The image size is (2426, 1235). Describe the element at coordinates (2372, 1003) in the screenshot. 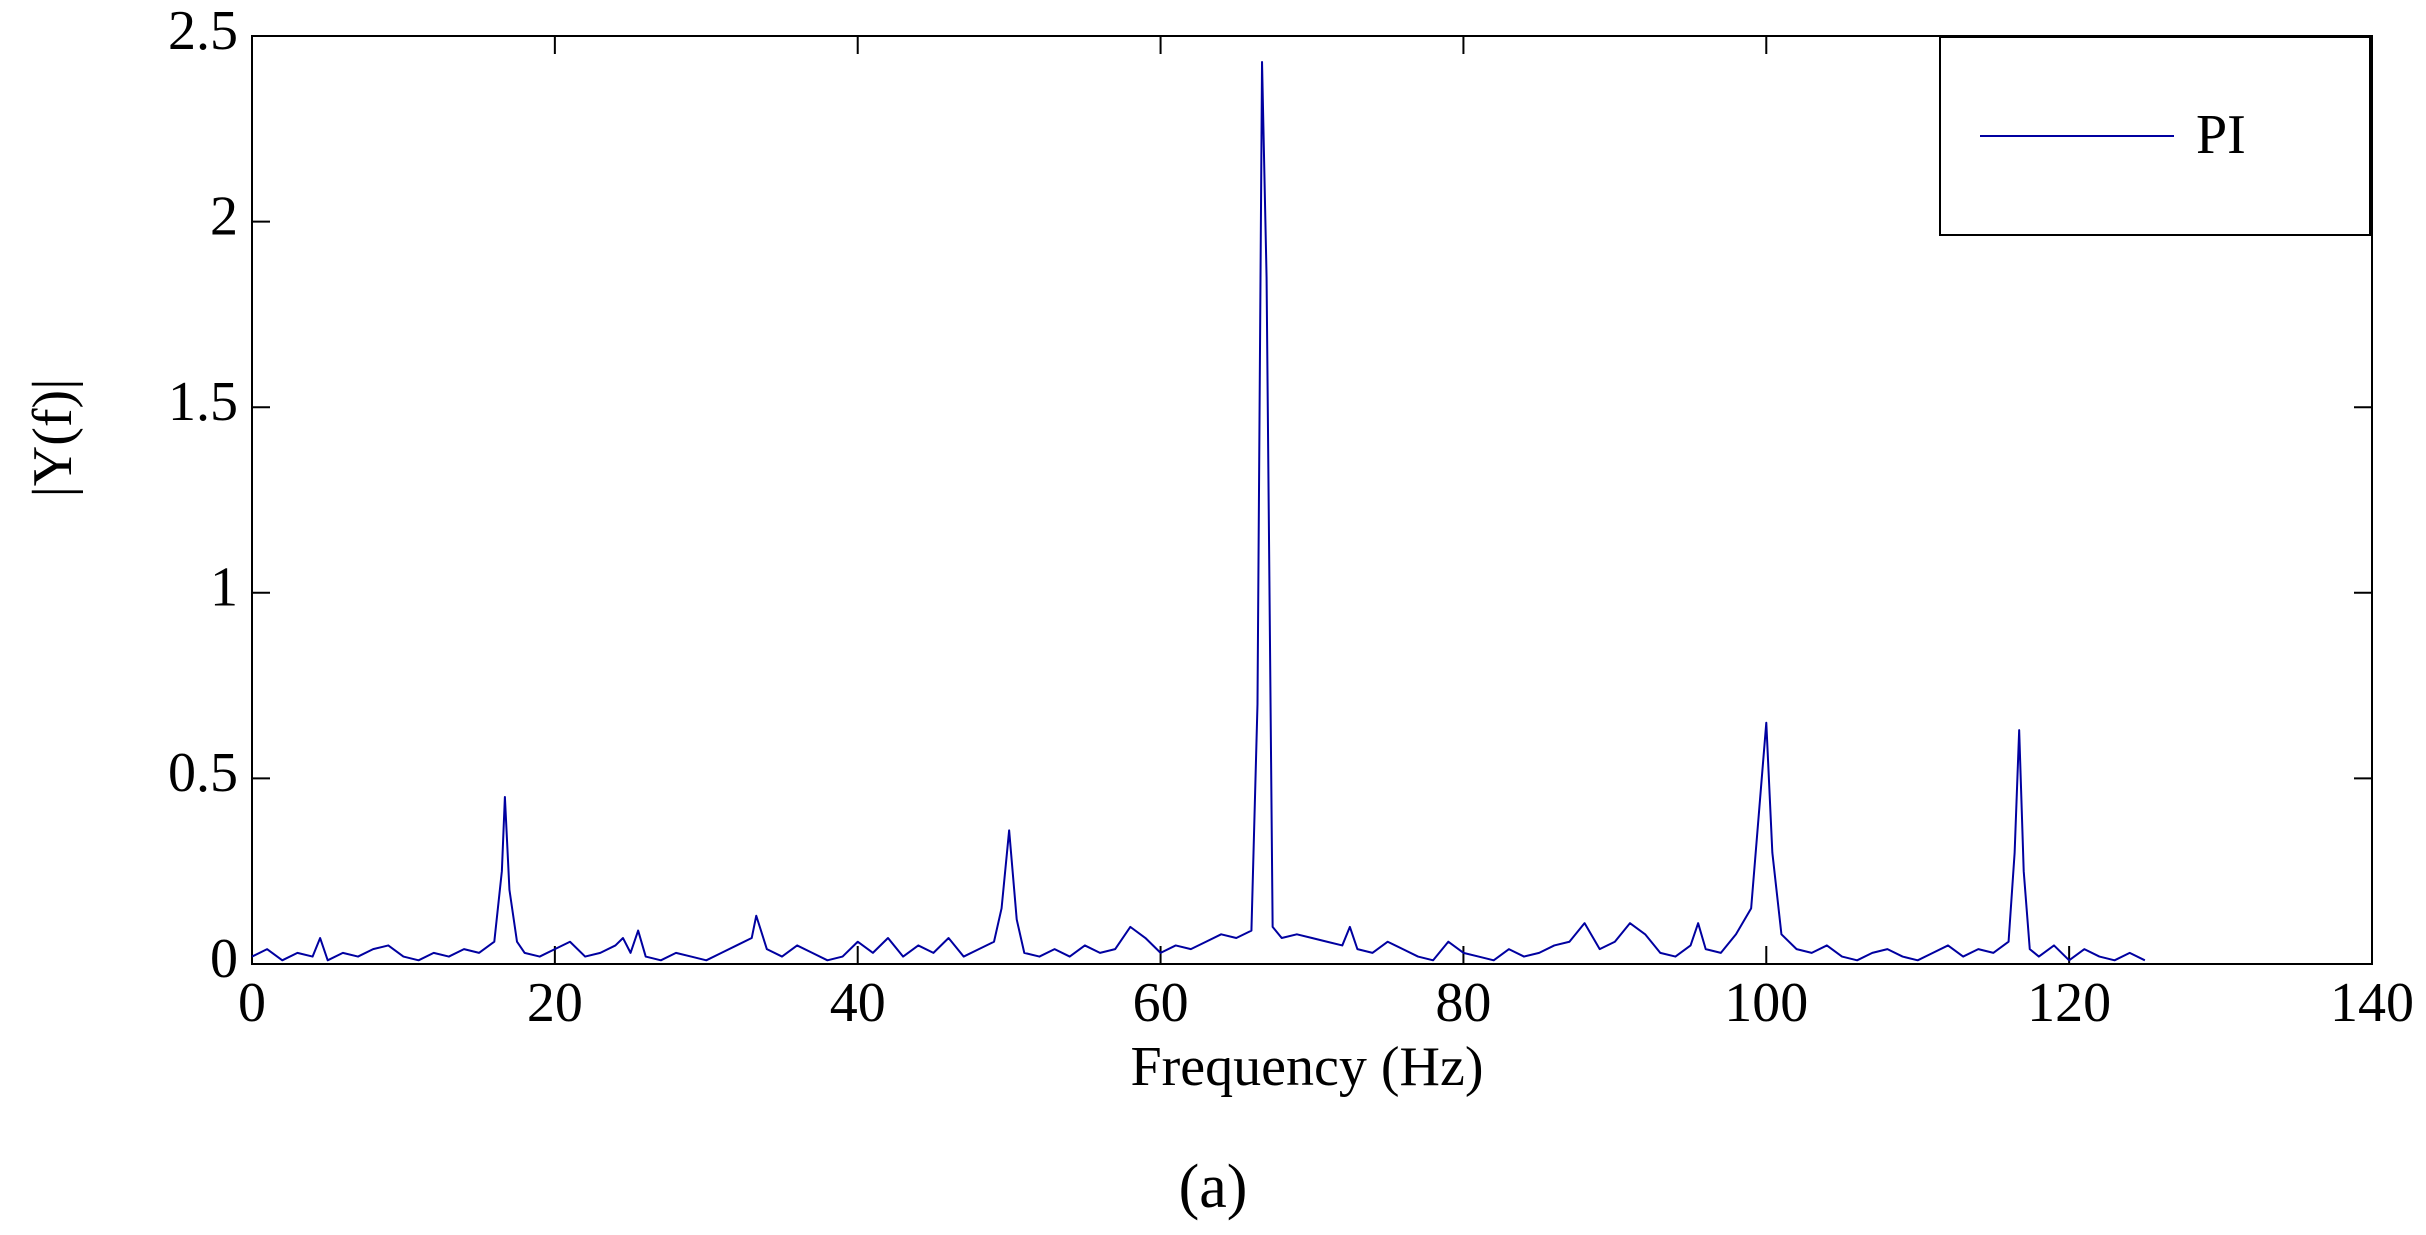

I see `x-tick-label: 140` at that location.